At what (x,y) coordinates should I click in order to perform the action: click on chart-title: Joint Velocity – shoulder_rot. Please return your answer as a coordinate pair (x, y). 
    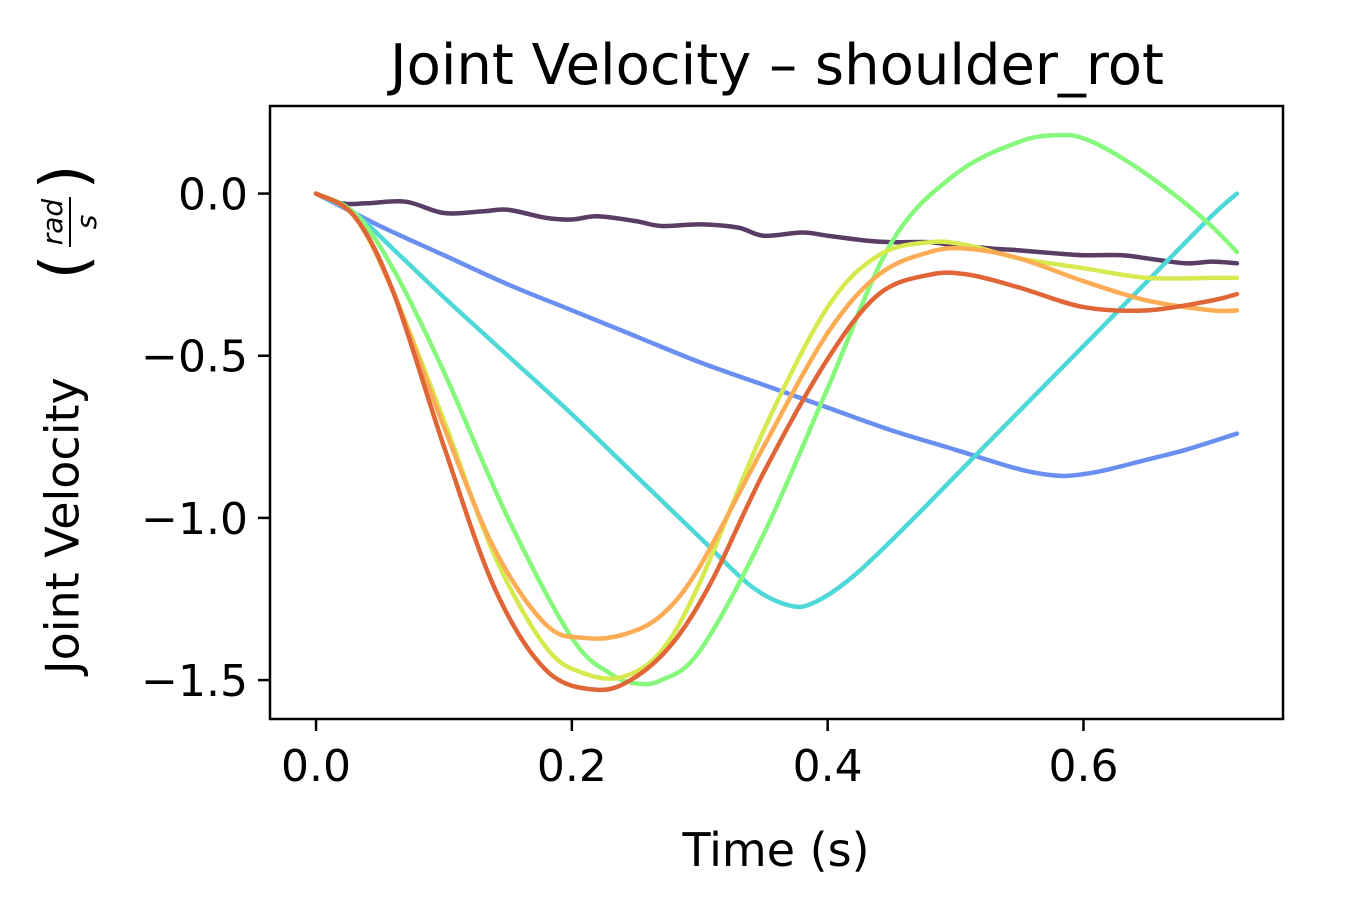
    Looking at the image, I should click on (775, 65).